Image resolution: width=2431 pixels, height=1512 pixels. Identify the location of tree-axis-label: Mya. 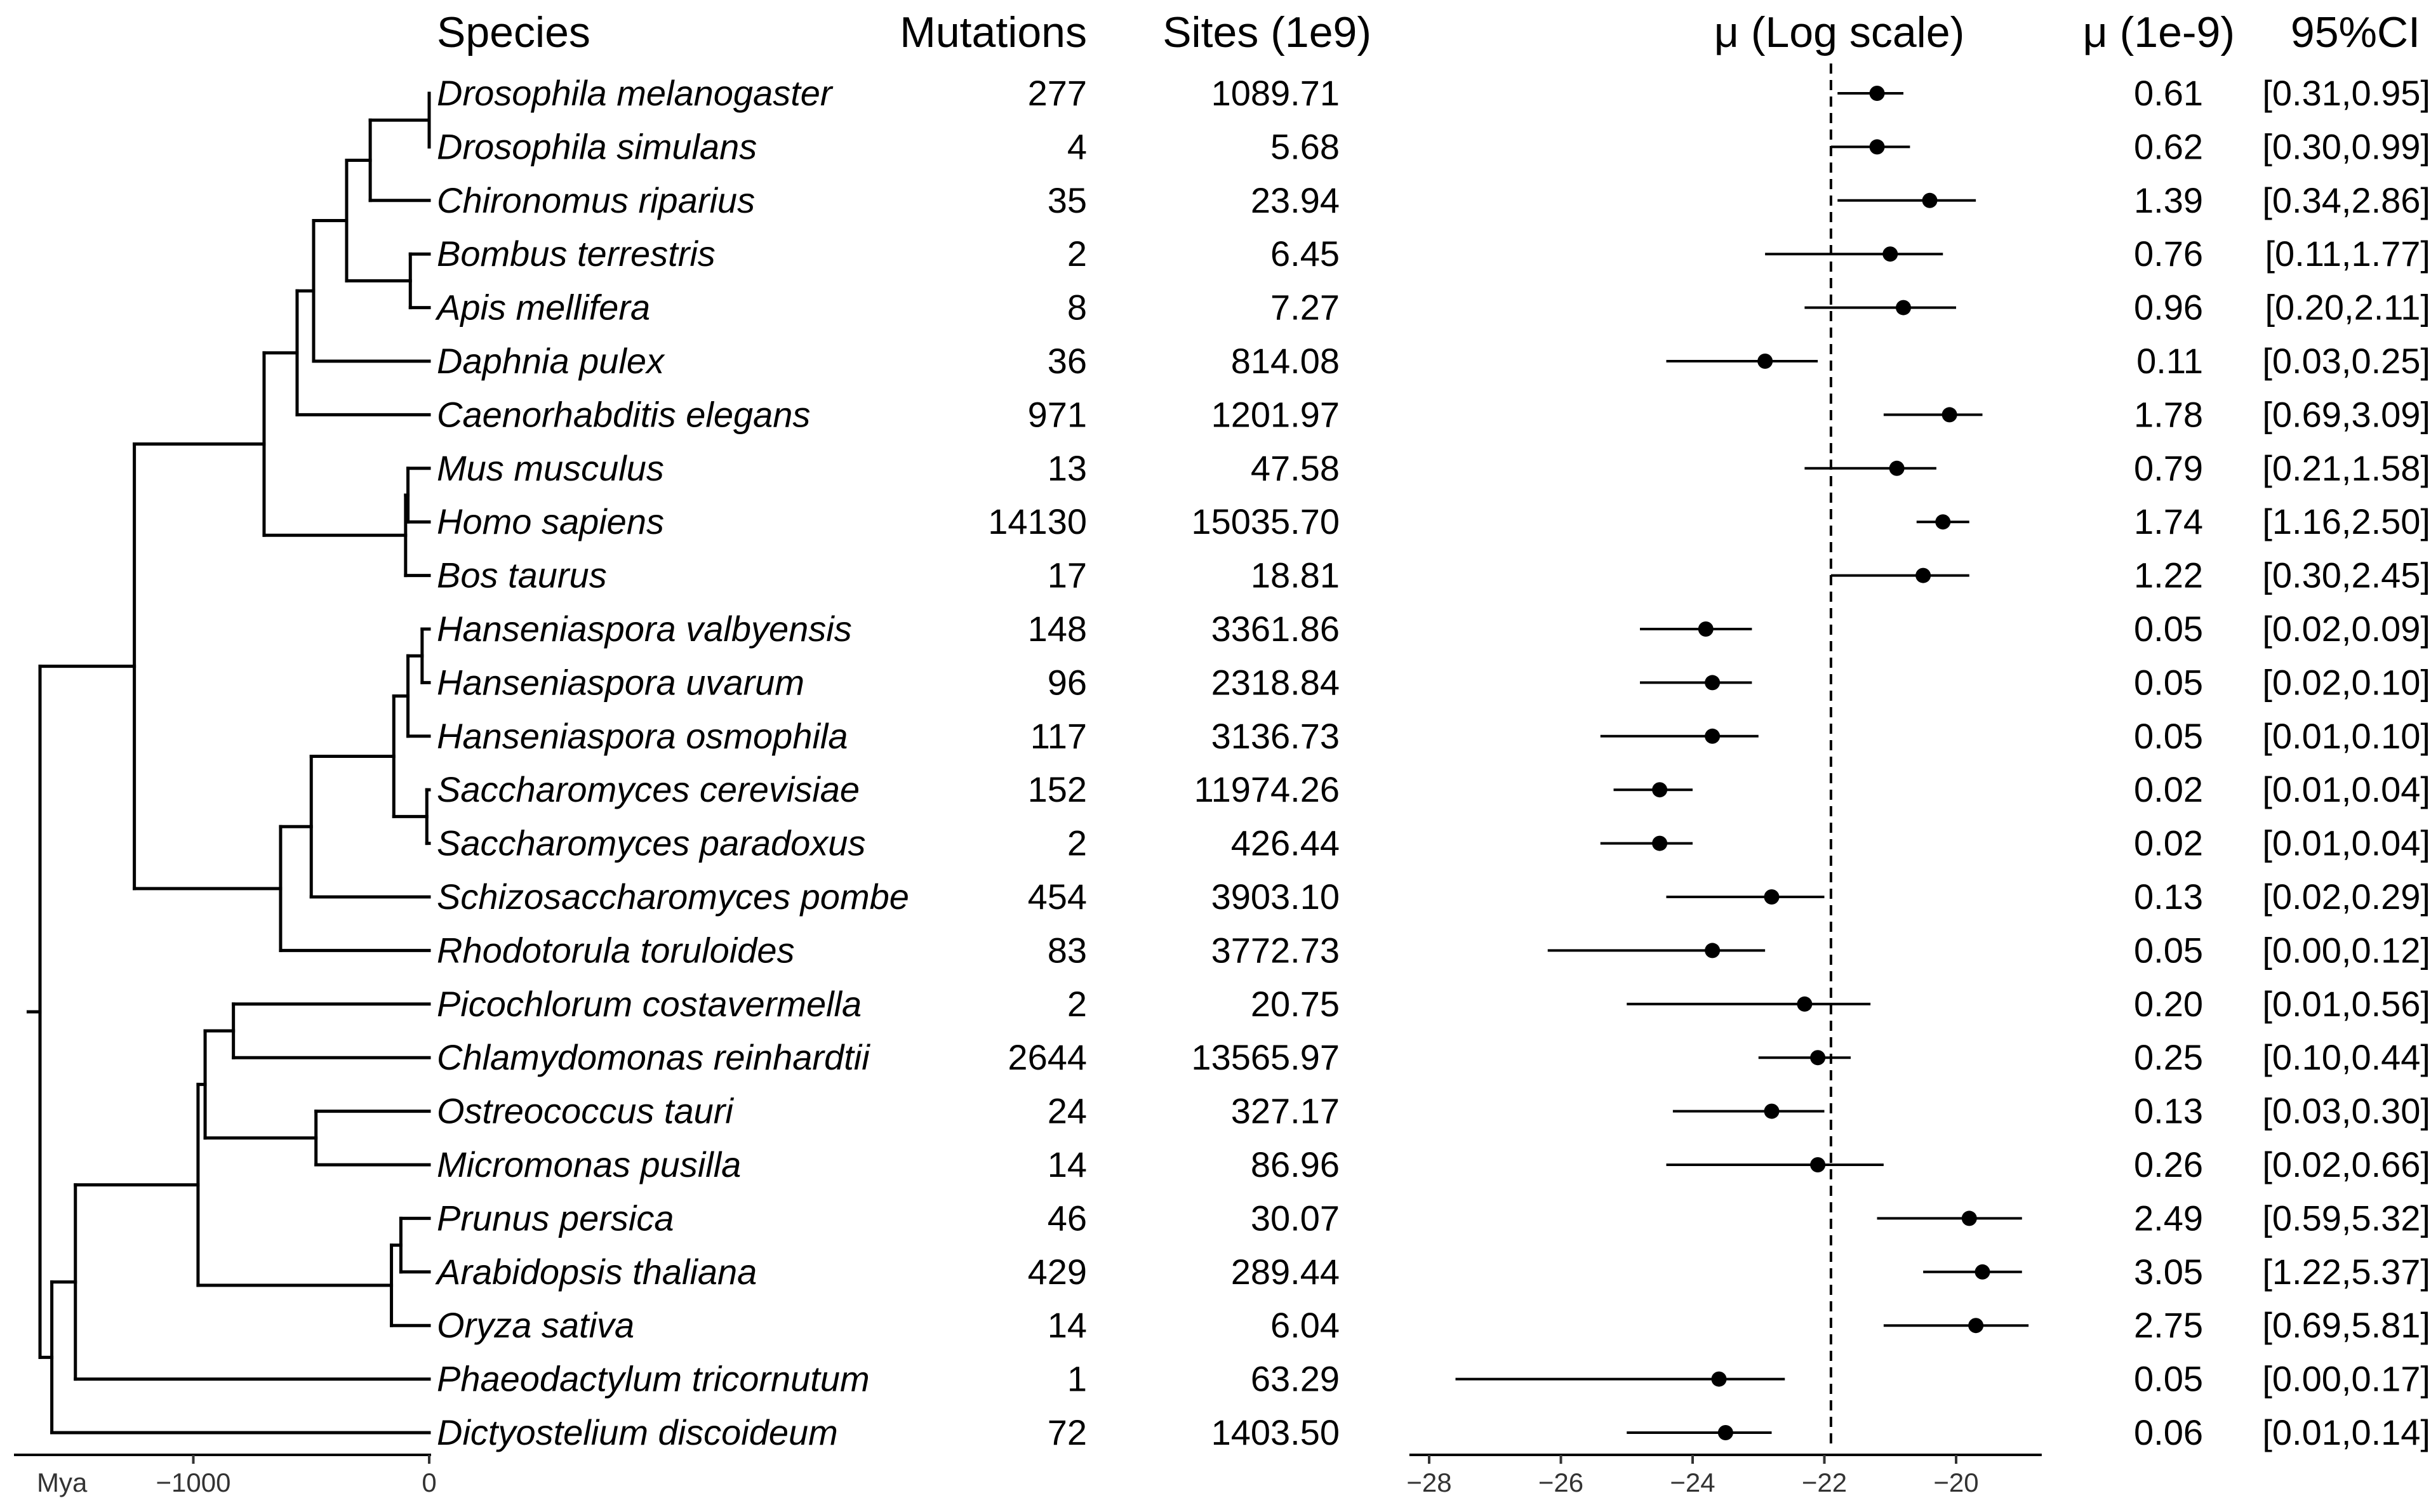
(62, 1482).